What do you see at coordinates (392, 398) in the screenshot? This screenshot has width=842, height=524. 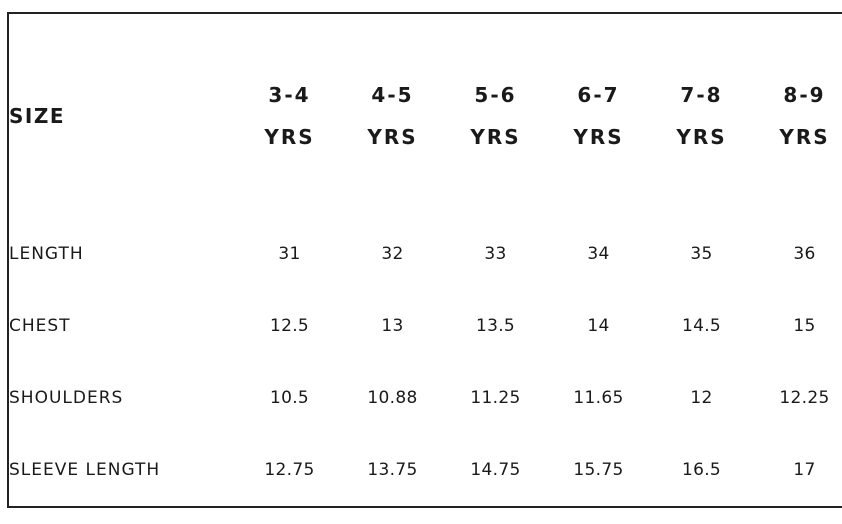 I see `table-cell: 10.88` at bounding box center [392, 398].